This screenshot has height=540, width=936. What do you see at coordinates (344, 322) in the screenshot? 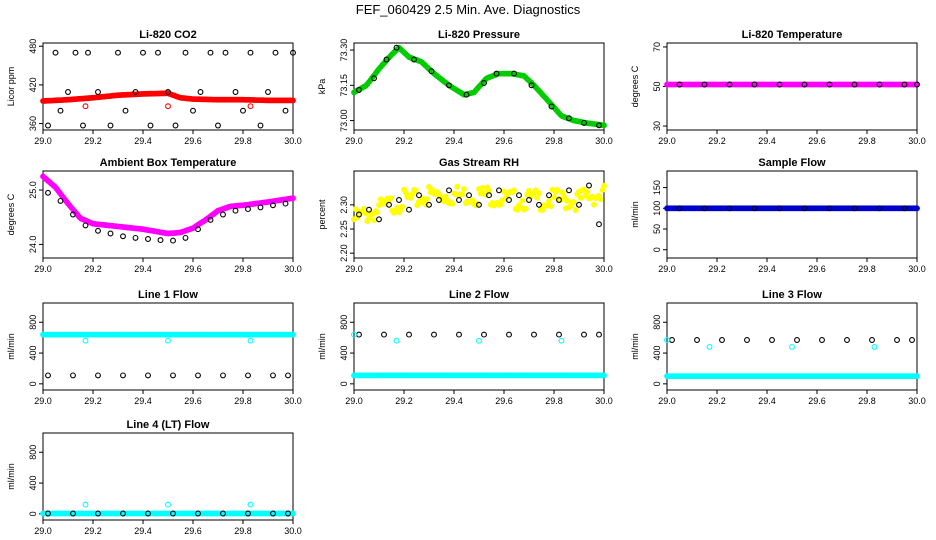
I see `y-tick-label: 800` at bounding box center [344, 322].